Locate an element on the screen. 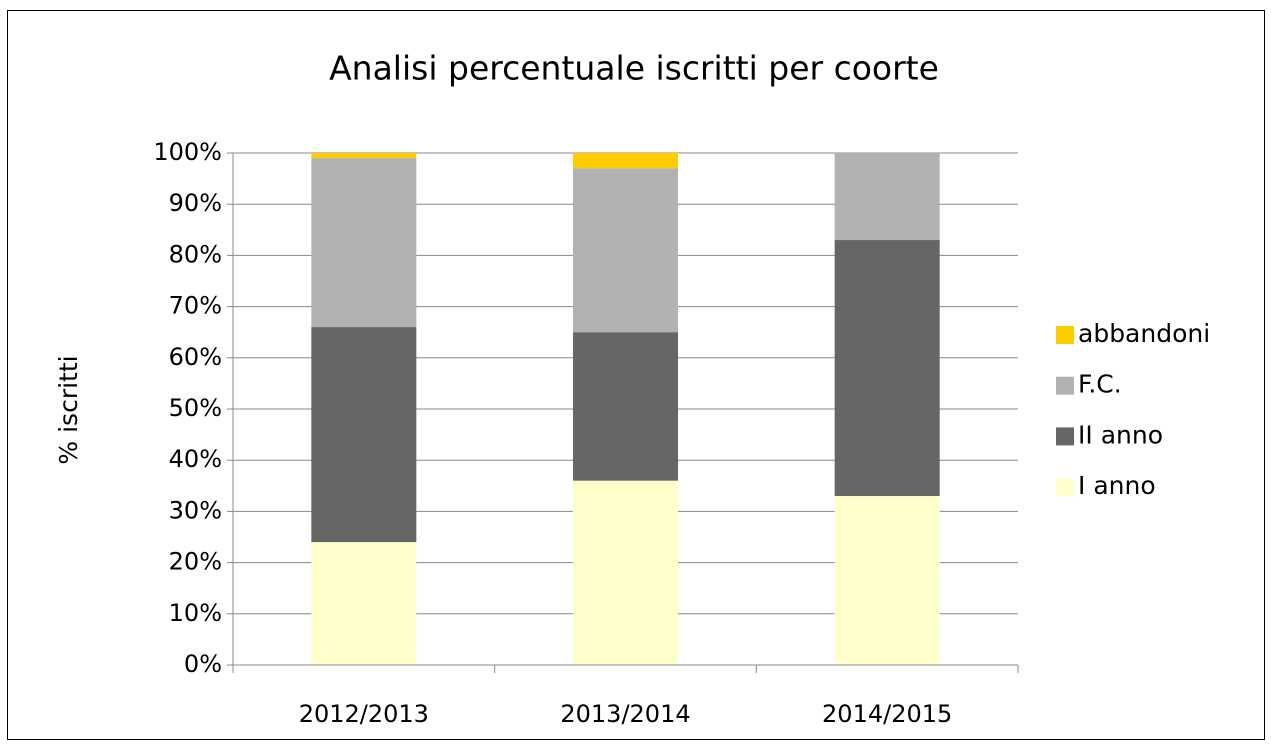 The image size is (1271, 747). legend-label: II anno is located at coordinates (1120, 434).